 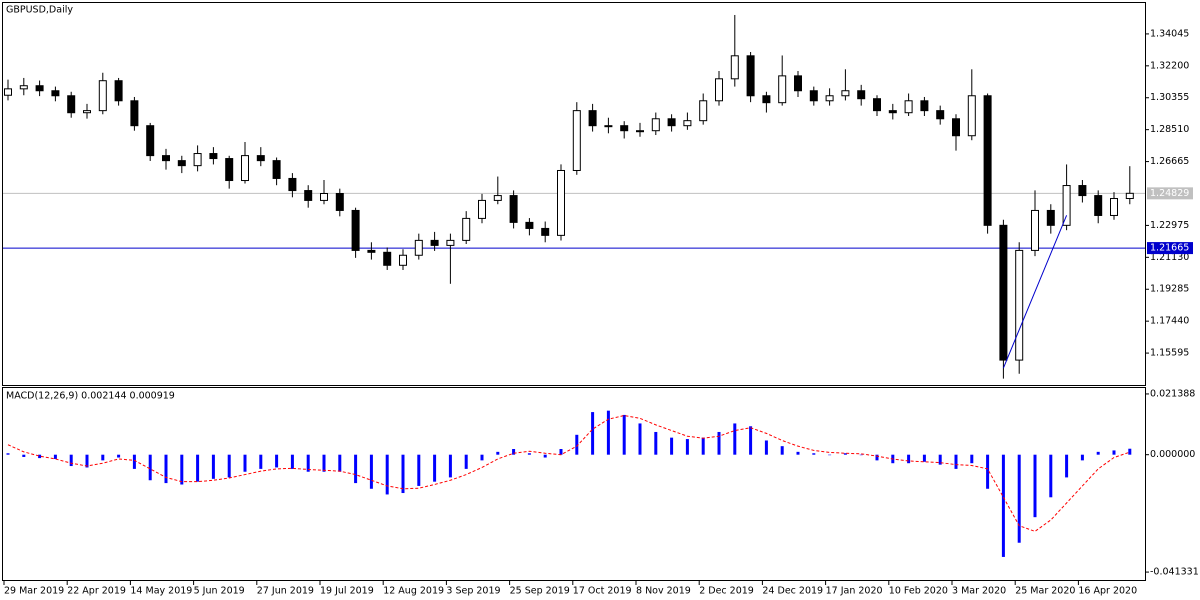 I want to click on y-tick-label: 1.30355, so click(x=1169, y=97).